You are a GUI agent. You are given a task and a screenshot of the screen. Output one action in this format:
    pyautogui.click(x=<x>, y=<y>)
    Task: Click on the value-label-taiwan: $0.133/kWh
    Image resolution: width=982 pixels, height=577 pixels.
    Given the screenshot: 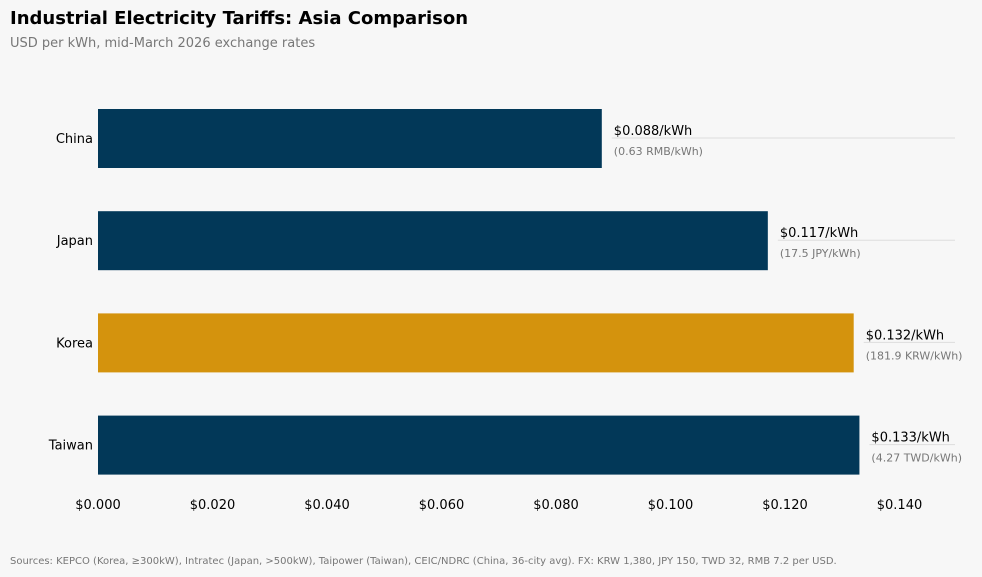 What is the action you would take?
    pyautogui.click(x=910, y=438)
    